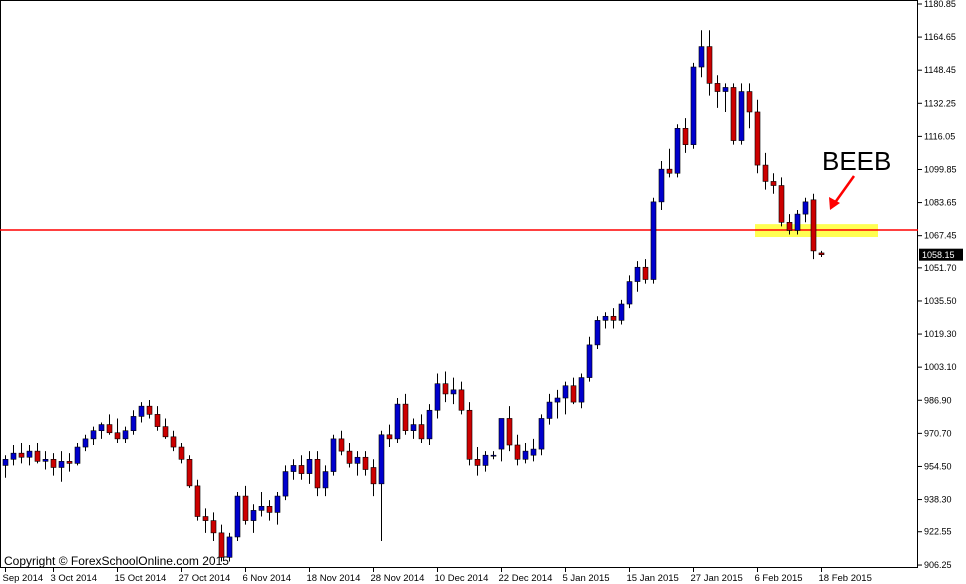  I want to click on y-tick-label: 1180.85, so click(940, 4).